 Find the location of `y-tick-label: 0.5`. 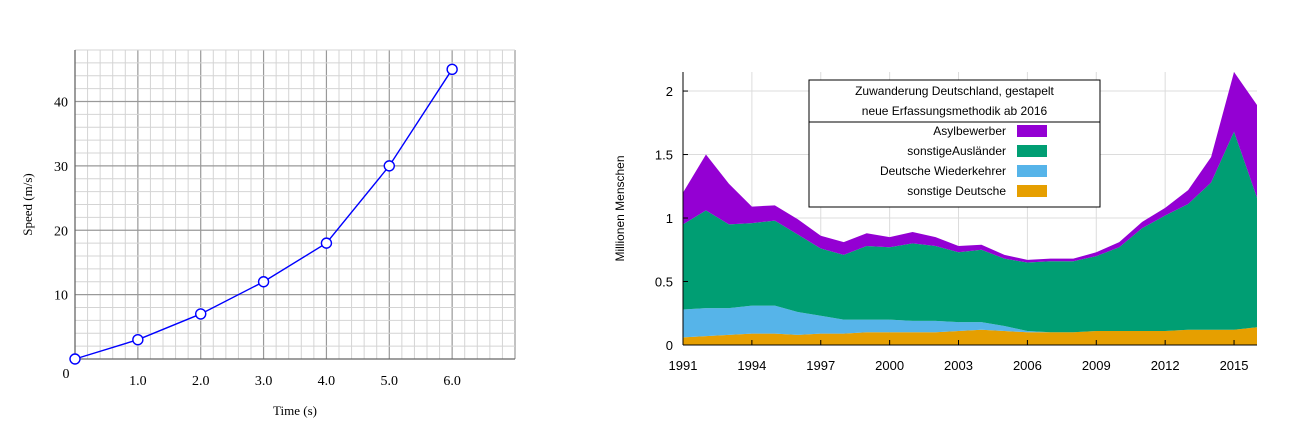

y-tick-label: 0.5 is located at coordinates (664, 282).